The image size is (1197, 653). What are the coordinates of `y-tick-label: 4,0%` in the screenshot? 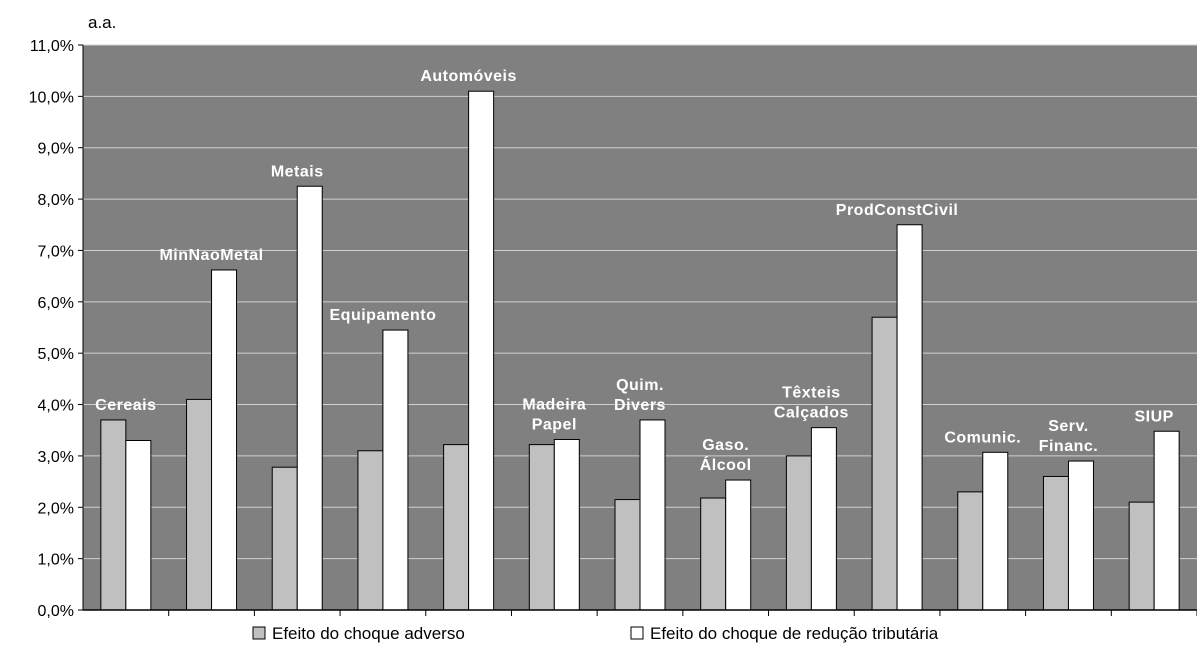 It's located at (56, 406).